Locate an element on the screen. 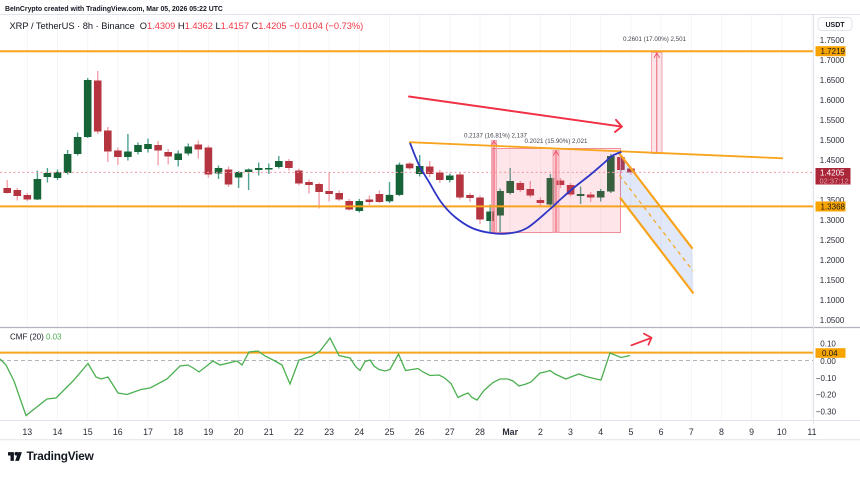 The height and width of the screenshot is (477, 860). svg-text: 18 is located at coordinates (178, 432).